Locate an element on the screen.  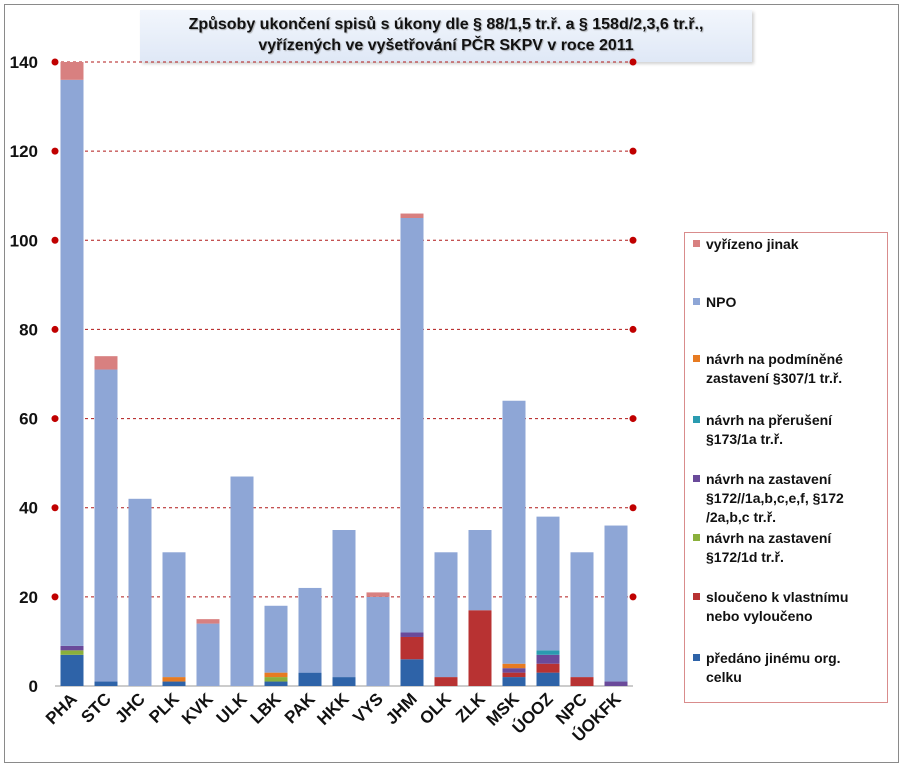
legend-item: předáno jinému org. celku is located at coordinates (788, 668).